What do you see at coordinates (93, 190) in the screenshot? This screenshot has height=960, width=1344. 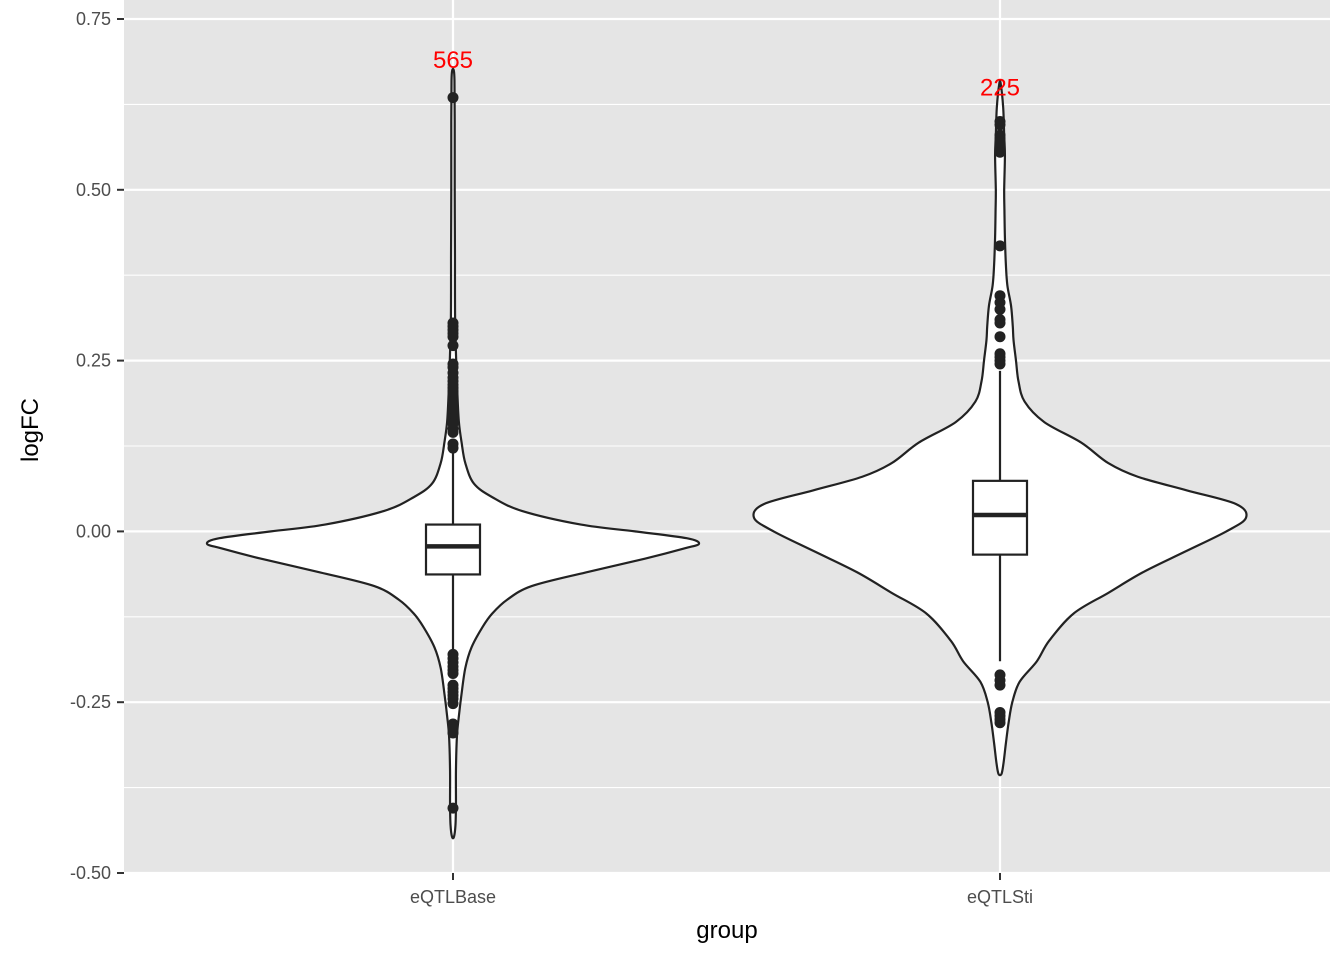 I see `y-tick-label: 0.50` at bounding box center [93, 190].